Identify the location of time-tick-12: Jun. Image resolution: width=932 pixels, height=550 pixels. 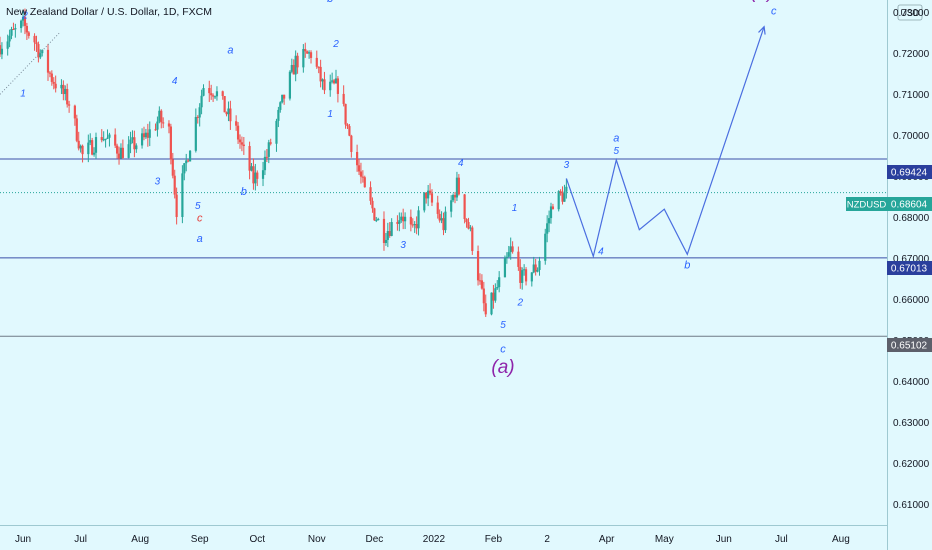
(724, 539).